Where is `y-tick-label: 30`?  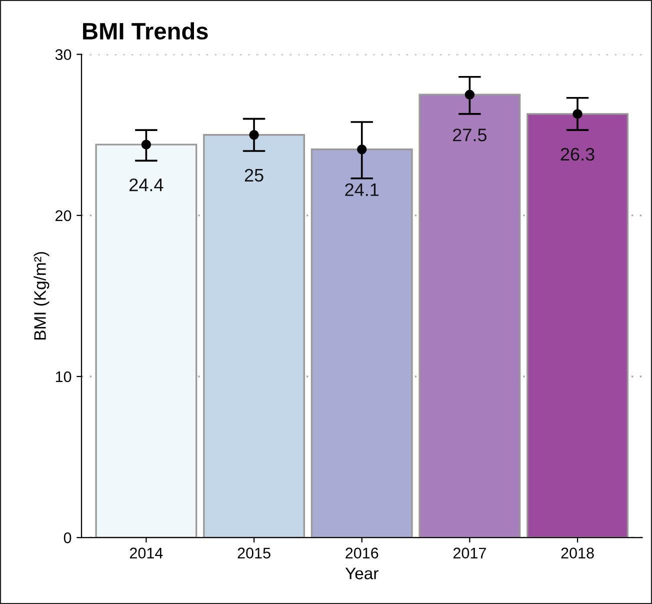
y-tick-label: 30 is located at coordinates (63, 54).